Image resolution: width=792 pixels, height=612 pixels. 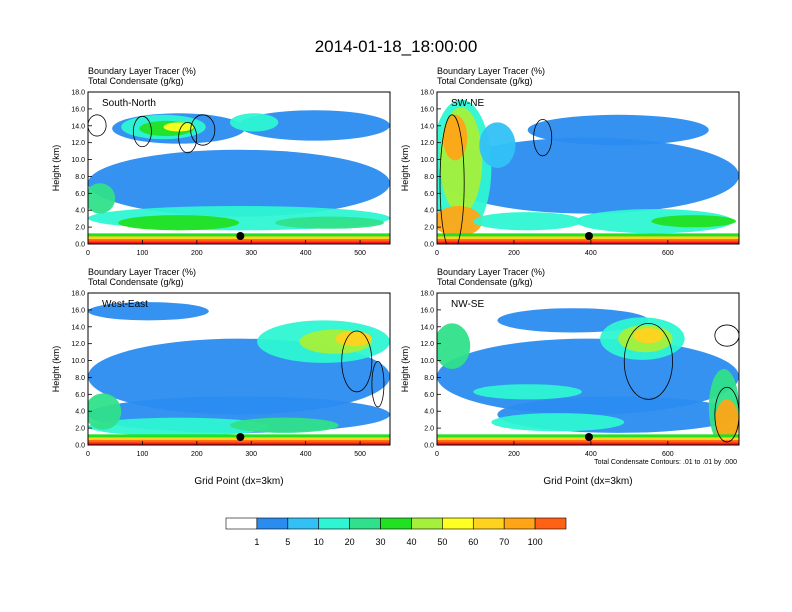 What do you see at coordinates (467, 103) in the screenshot?
I see `cross-section-label: SW-NE` at bounding box center [467, 103].